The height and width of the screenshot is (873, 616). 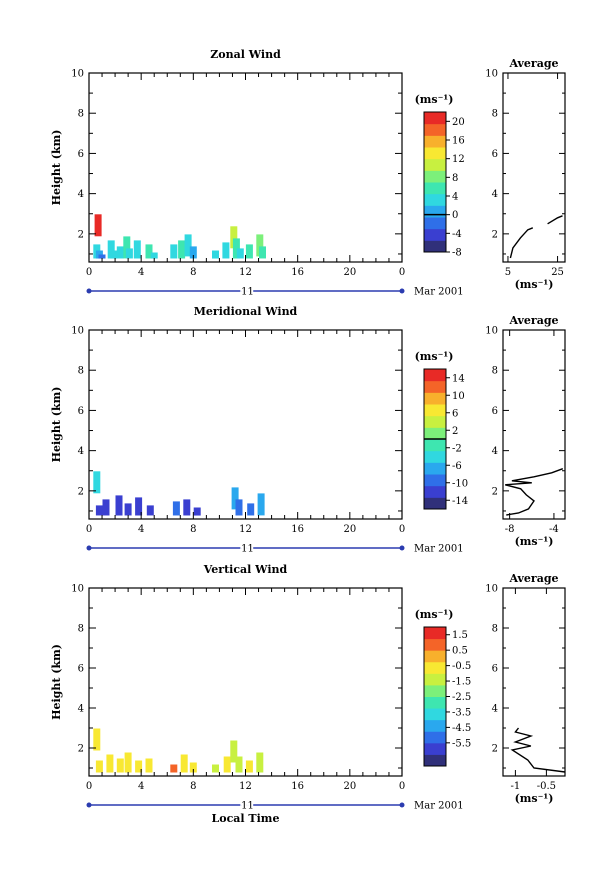 What do you see at coordinates (495, 194) in the screenshot?
I see `zonal-average-ytick-label: 4` at bounding box center [495, 194].